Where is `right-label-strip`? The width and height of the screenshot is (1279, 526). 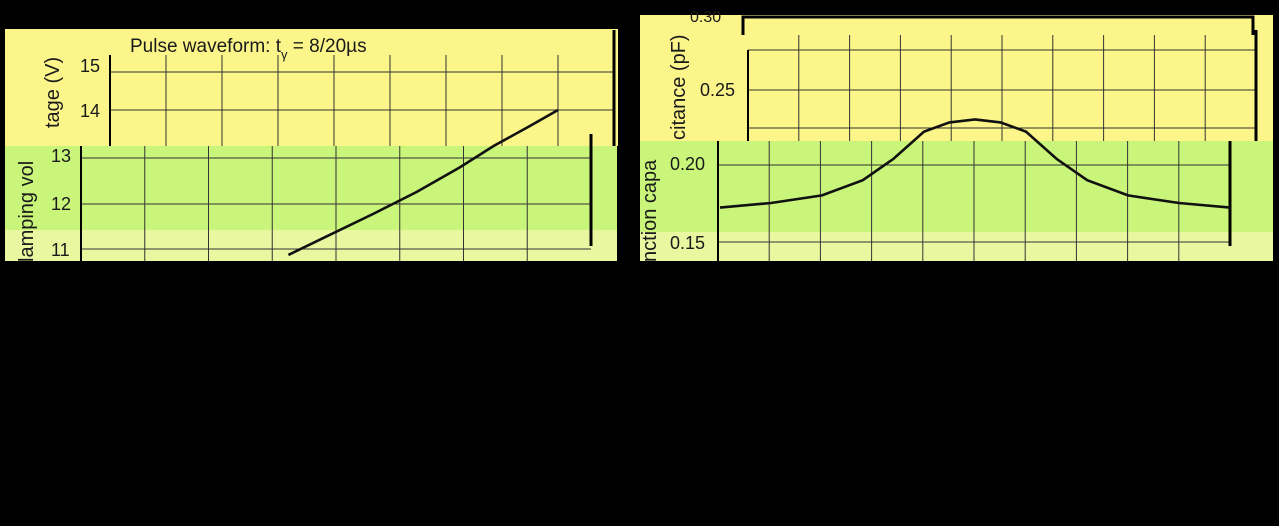 right-label-strip is located at coordinates (679, 78).